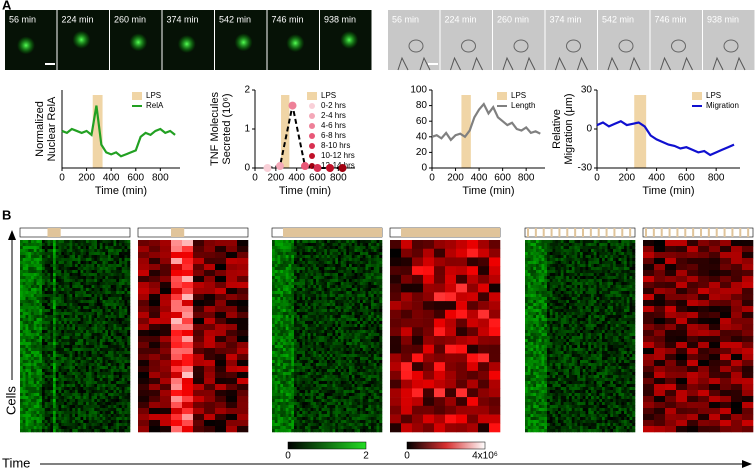 Image resolution: width=755 pixels, height=470 pixels. Describe the element at coordinates (138, 42) in the screenshot. I see `cell` at that location.